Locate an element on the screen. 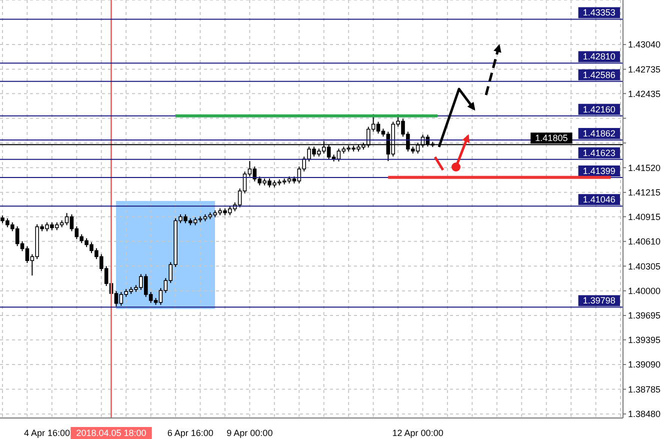 The image size is (665, 439). y-tick-label: 1.42435 is located at coordinates (644, 93).